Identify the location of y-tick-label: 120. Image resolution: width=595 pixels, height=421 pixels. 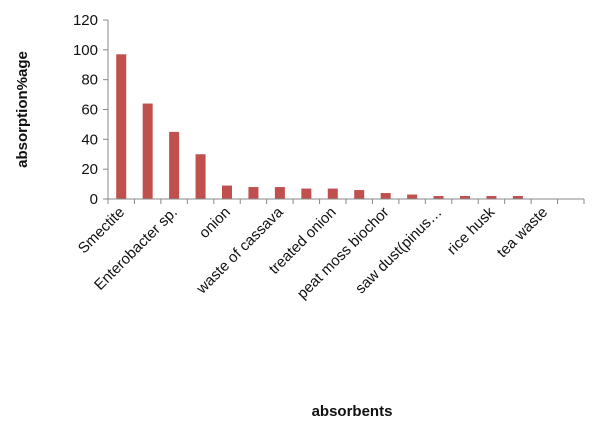
(85, 20).